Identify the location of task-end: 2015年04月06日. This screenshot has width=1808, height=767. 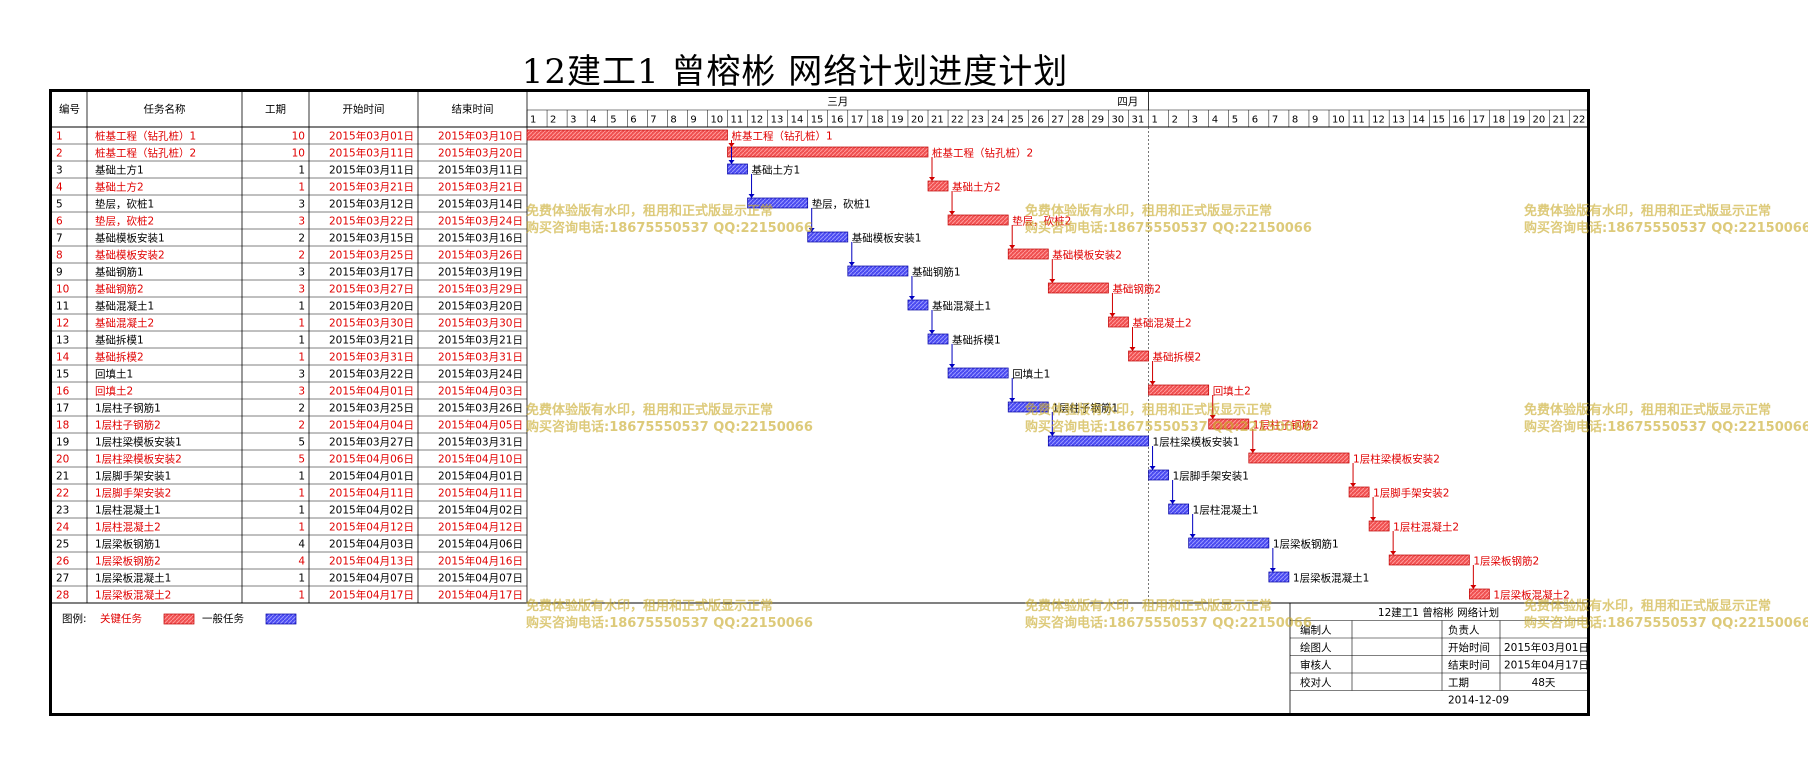
(480, 544).